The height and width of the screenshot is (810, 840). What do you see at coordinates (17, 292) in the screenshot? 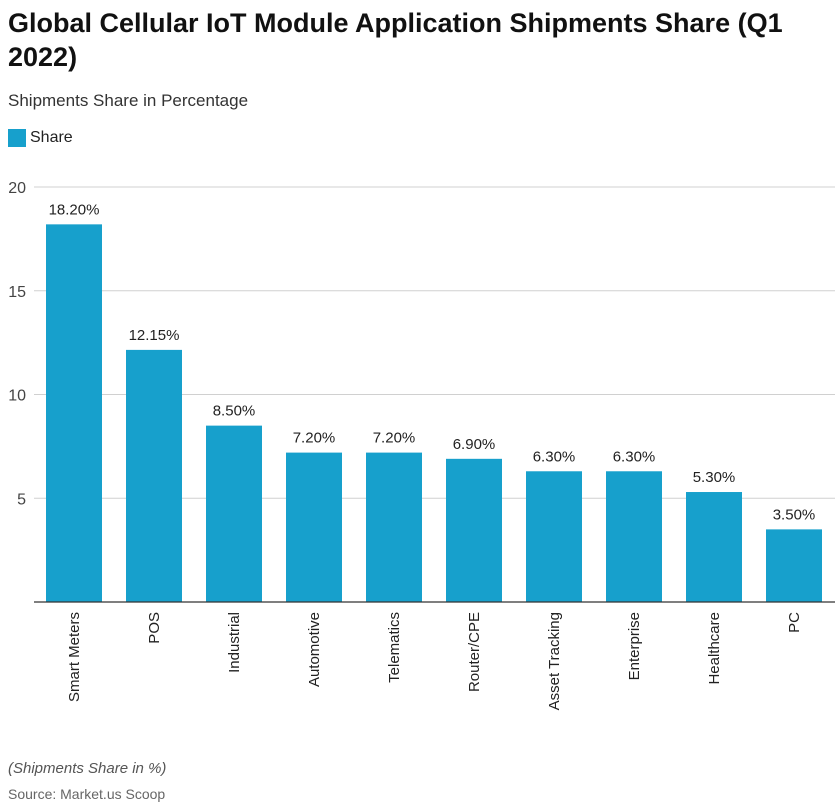
I see `y-tick-label: 15` at bounding box center [17, 292].